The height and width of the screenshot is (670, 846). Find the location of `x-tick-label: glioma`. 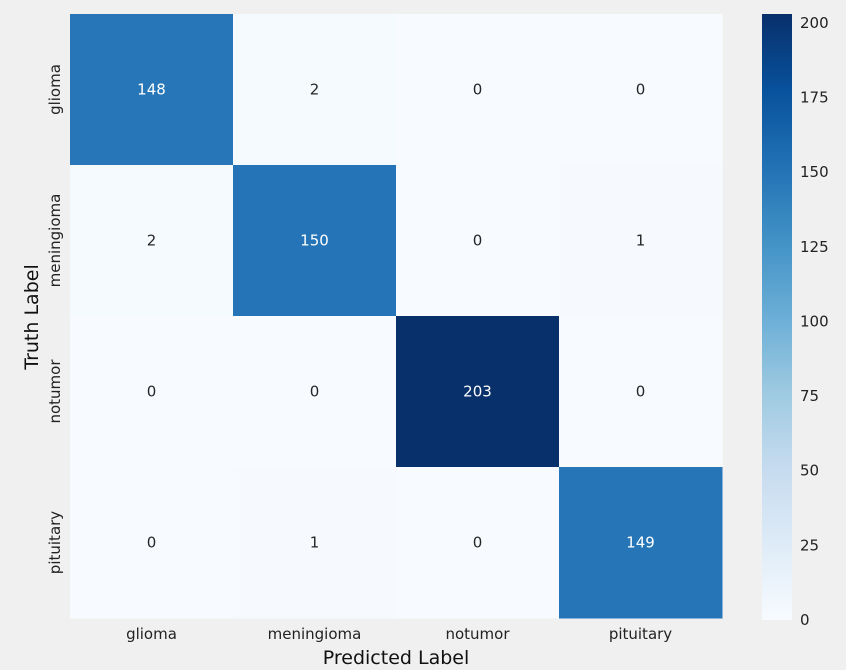

x-tick-label: glioma is located at coordinates (151, 634).